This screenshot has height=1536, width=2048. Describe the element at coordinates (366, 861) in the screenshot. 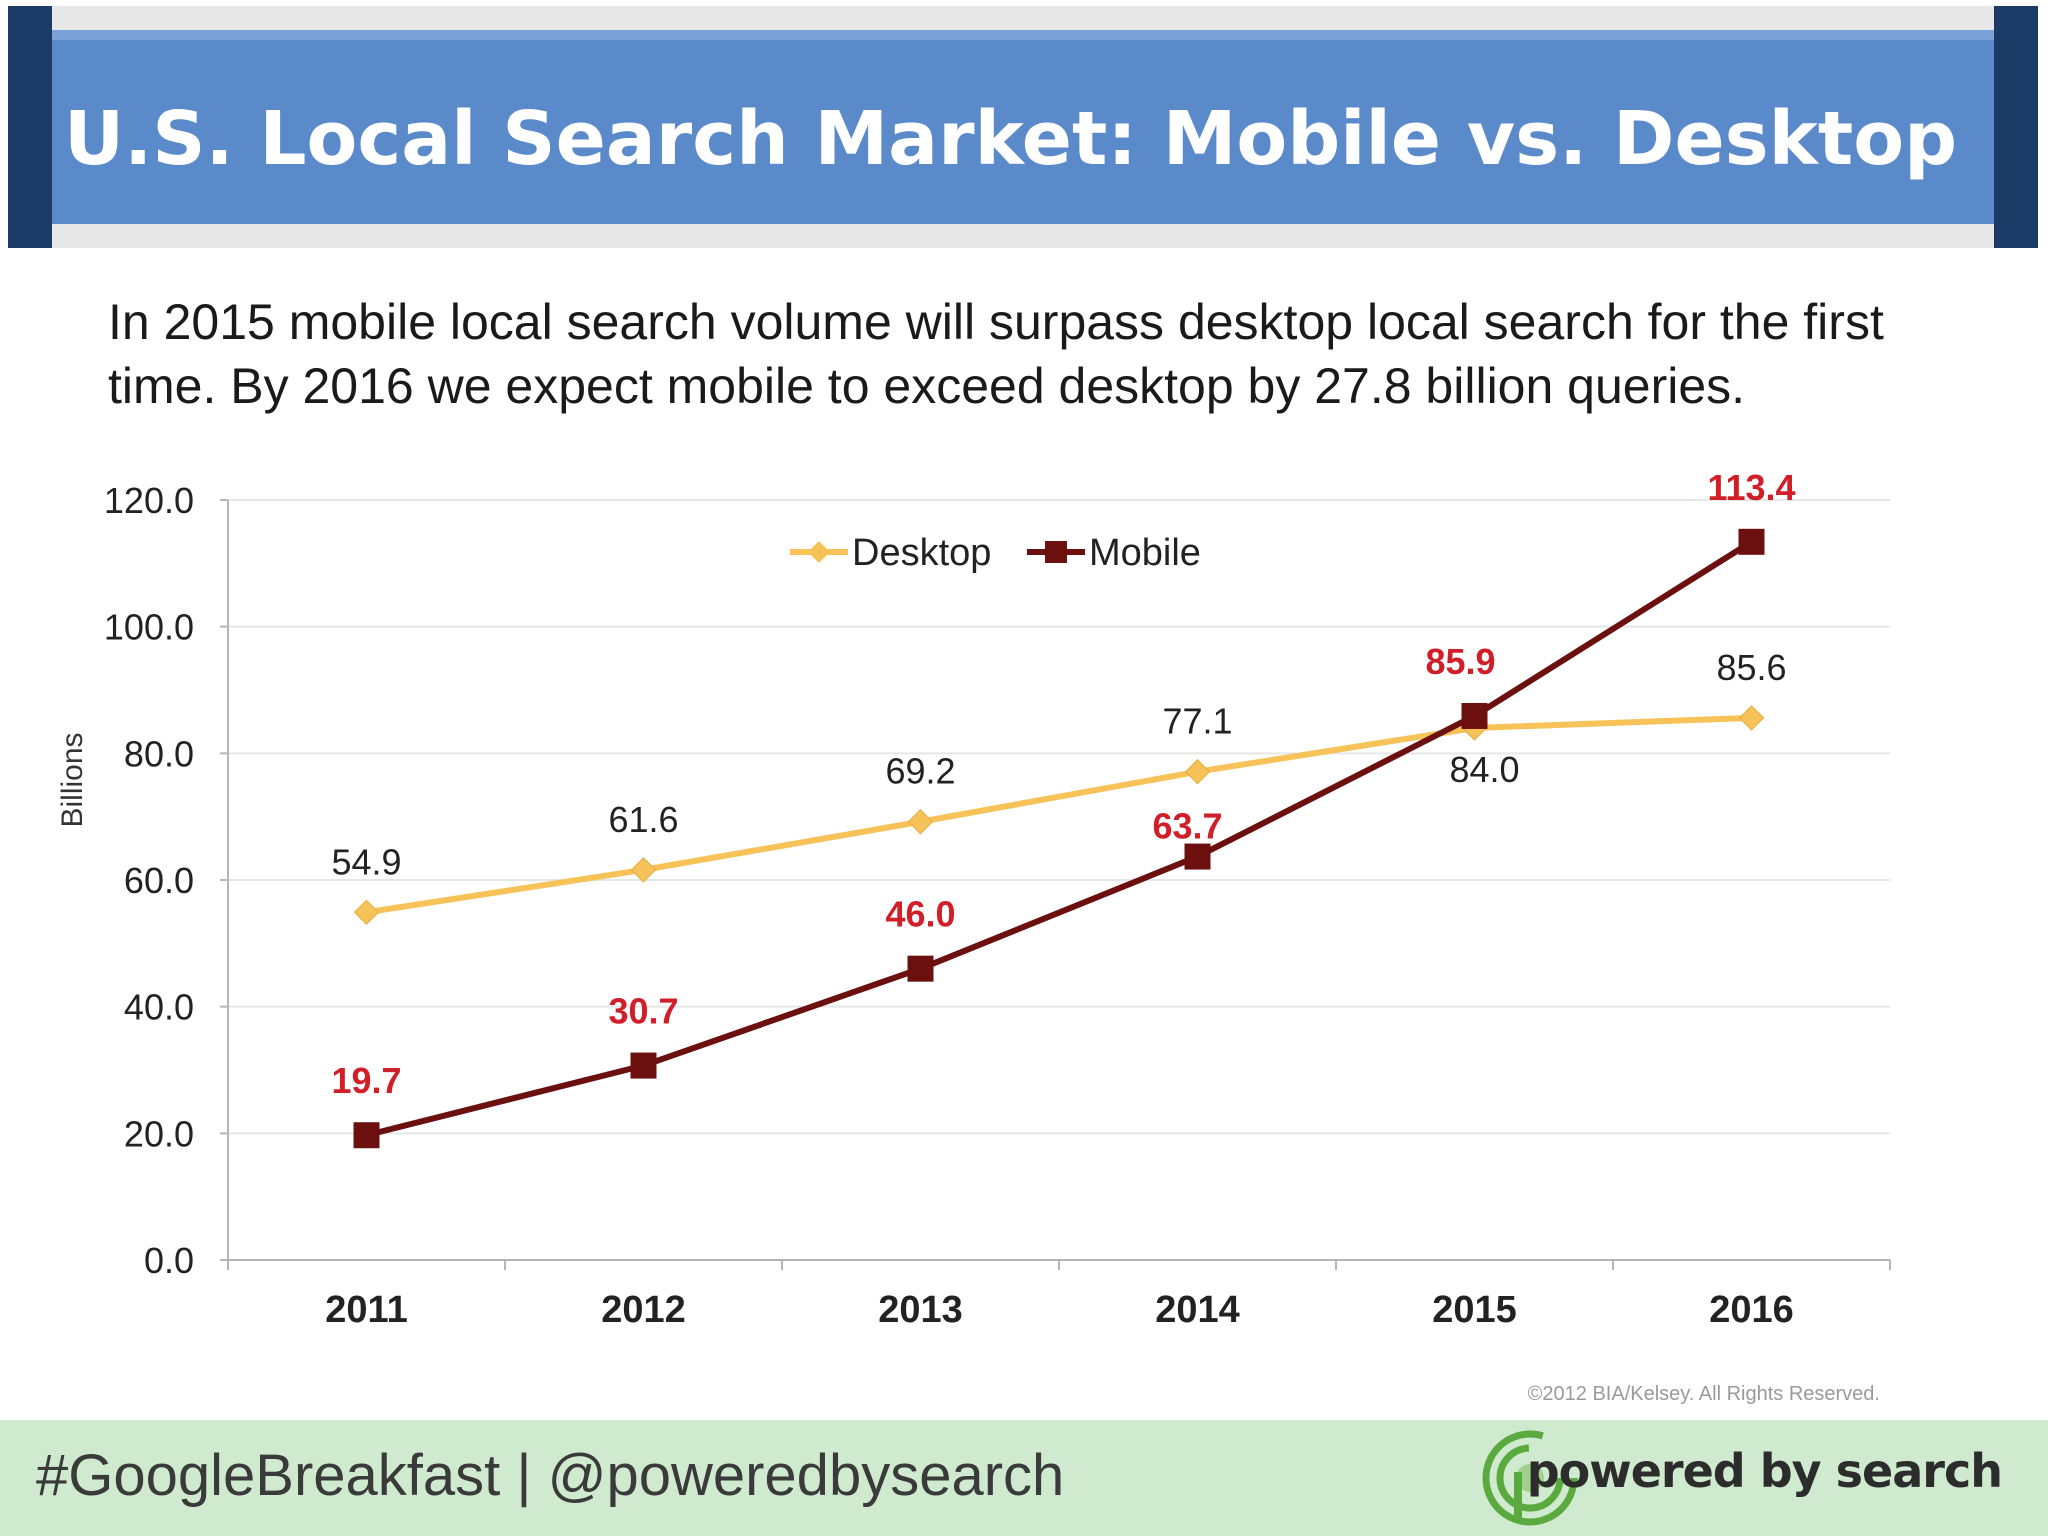

I see `desktop-data-label: 54.9` at that location.